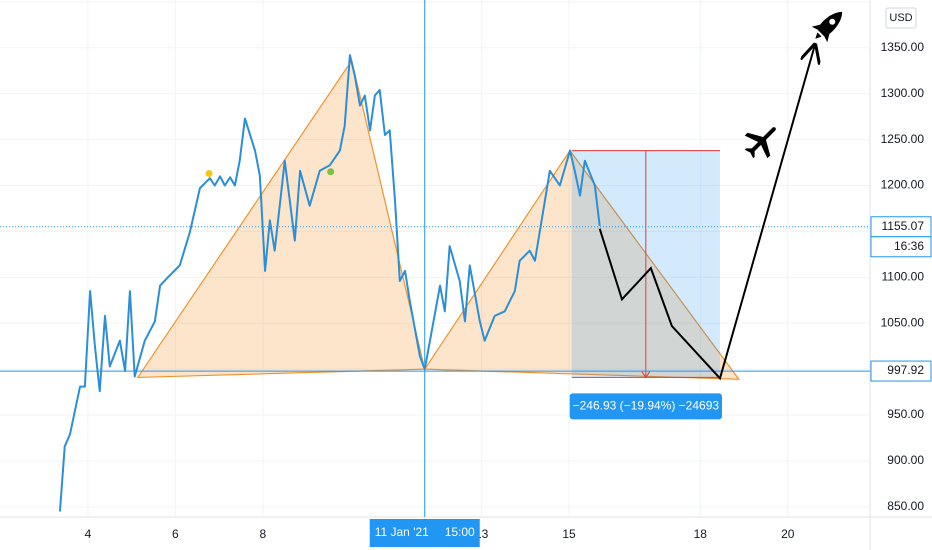 This screenshot has width=932, height=550. Describe the element at coordinates (905, 506) in the screenshot. I see `y-tick-label: 850.00` at that location.